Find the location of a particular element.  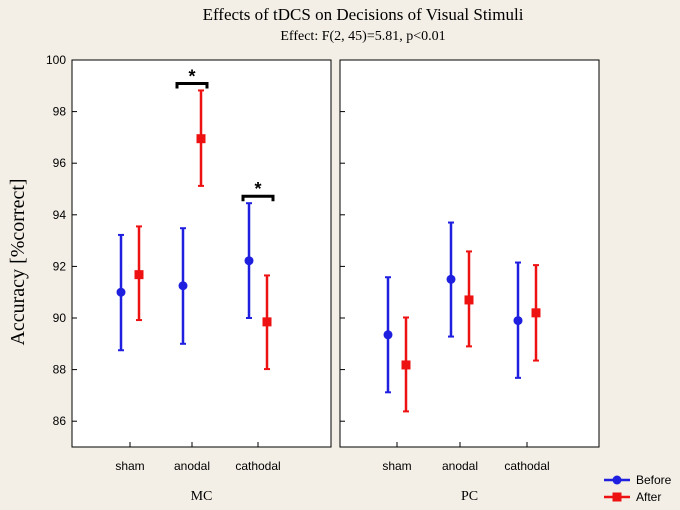

x-tick-label-mc: cathodal is located at coordinates (257, 466).